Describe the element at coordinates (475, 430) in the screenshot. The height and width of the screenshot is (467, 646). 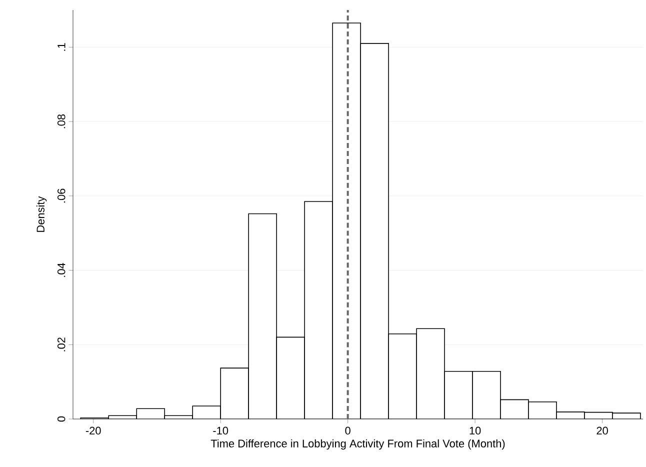
I see `x-tick-label: 10` at that location.